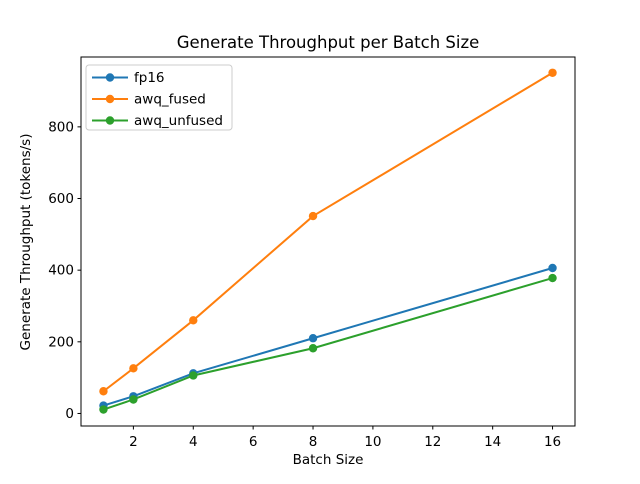 The width and height of the screenshot is (640, 484). Describe the element at coordinates (69, 414) in the screenshot. I see `y-tick-label: 0` at that location.